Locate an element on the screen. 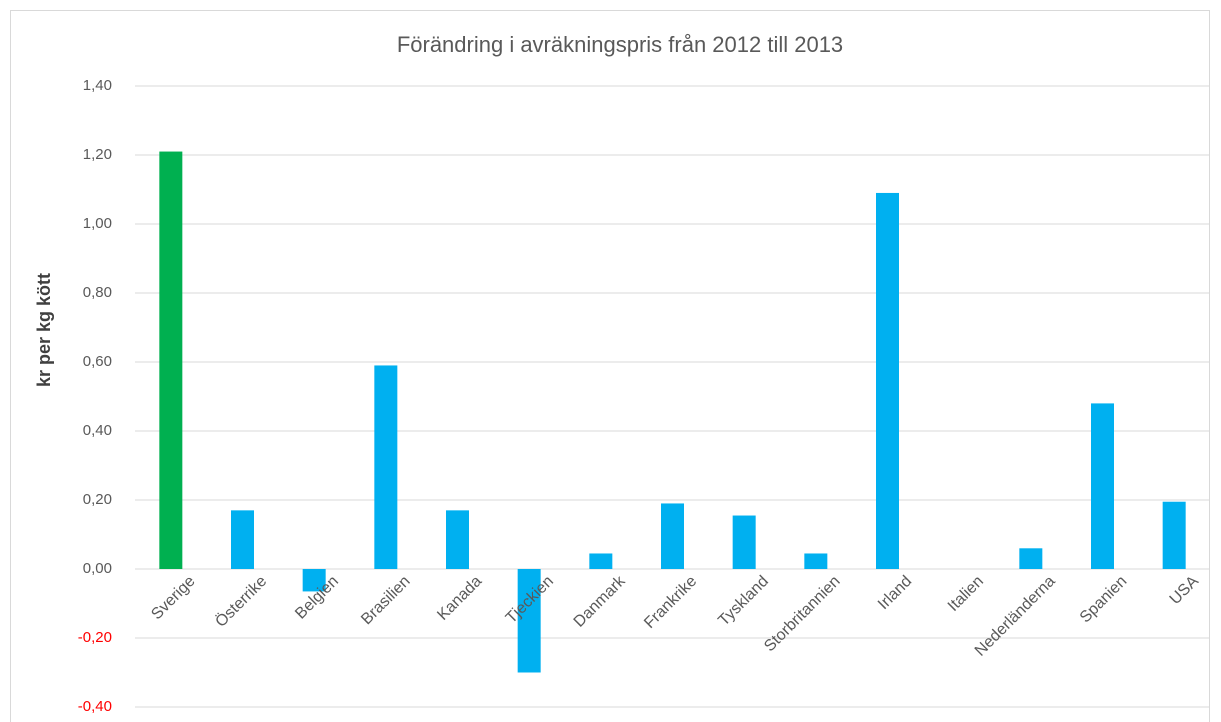 Image resolution: width=1221 pixels, height=722 pixels. y-tick-label: 0,20 is located at coordinates (97, 499).